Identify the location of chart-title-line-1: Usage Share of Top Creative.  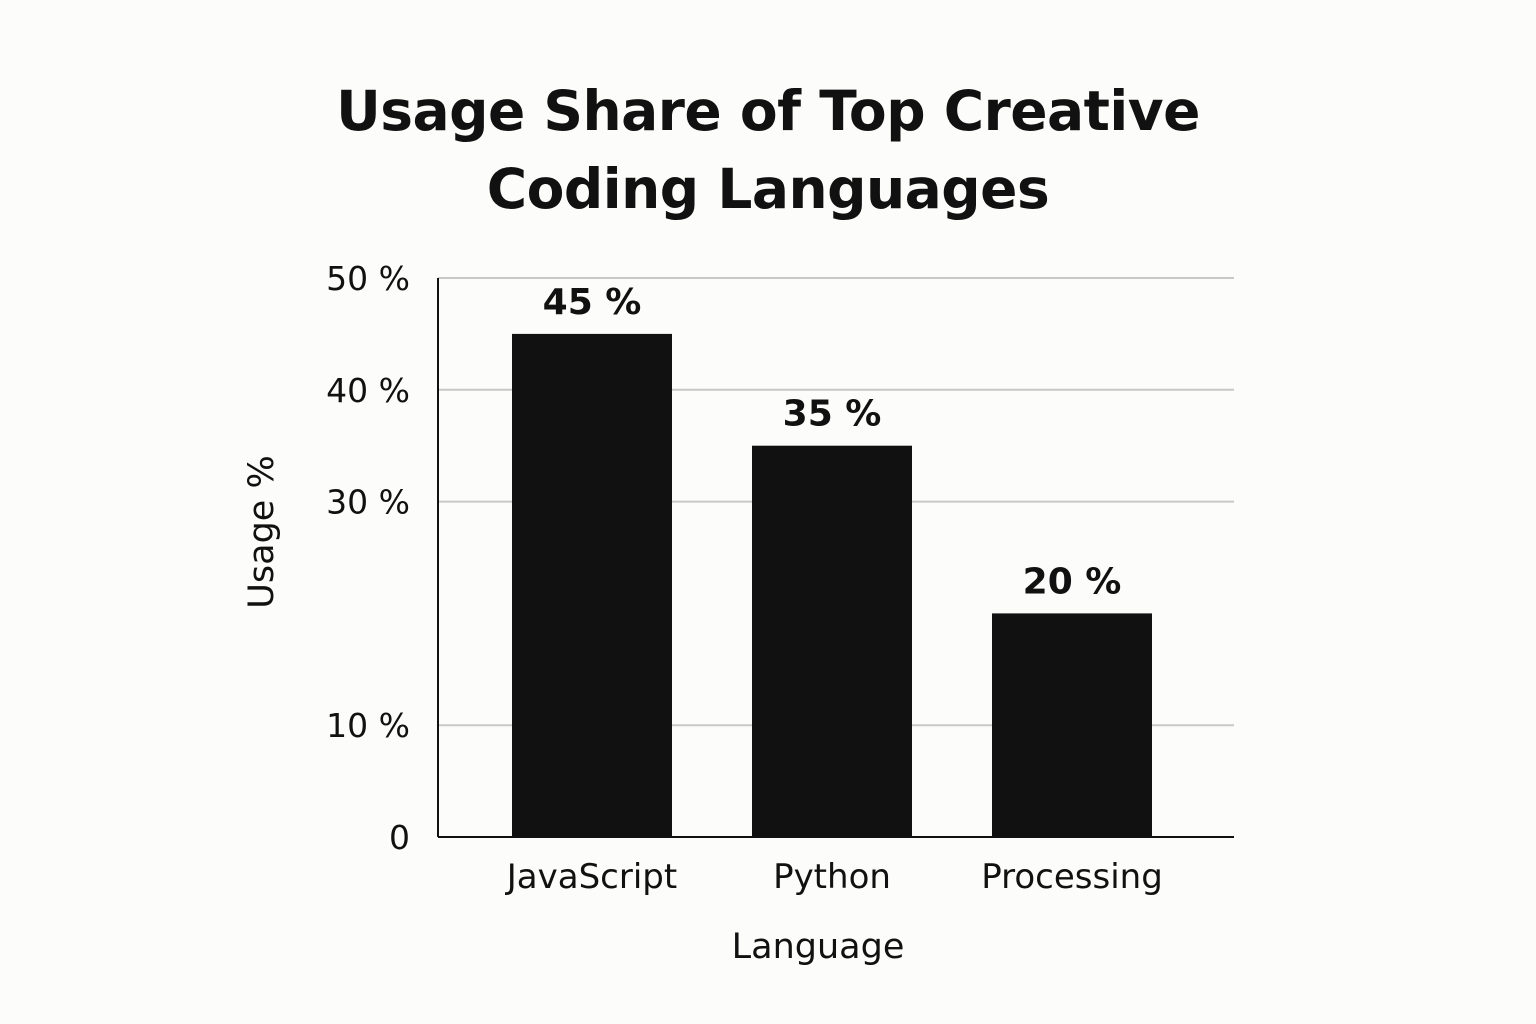
(768, 111).